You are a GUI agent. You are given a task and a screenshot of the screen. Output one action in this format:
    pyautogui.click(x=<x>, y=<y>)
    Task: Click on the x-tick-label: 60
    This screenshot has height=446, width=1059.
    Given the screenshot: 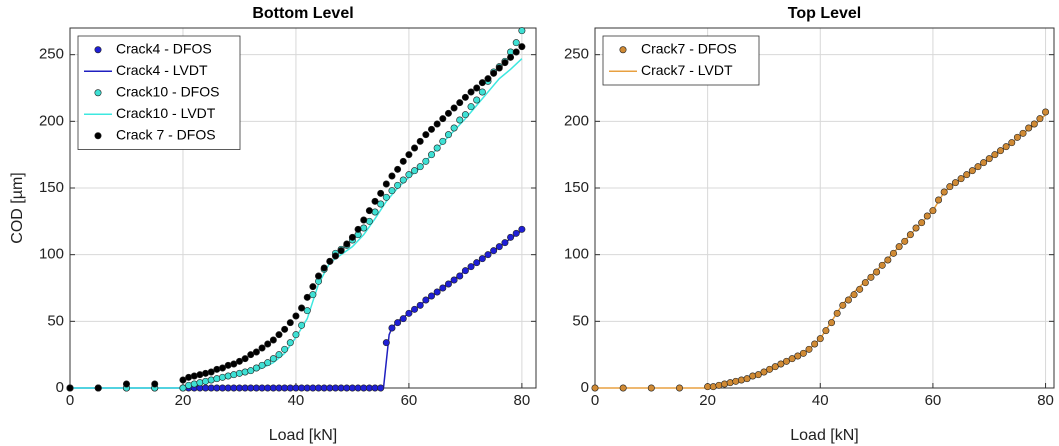 What is the action you would take?
    pyautogui.click(x=409, y=400)
    